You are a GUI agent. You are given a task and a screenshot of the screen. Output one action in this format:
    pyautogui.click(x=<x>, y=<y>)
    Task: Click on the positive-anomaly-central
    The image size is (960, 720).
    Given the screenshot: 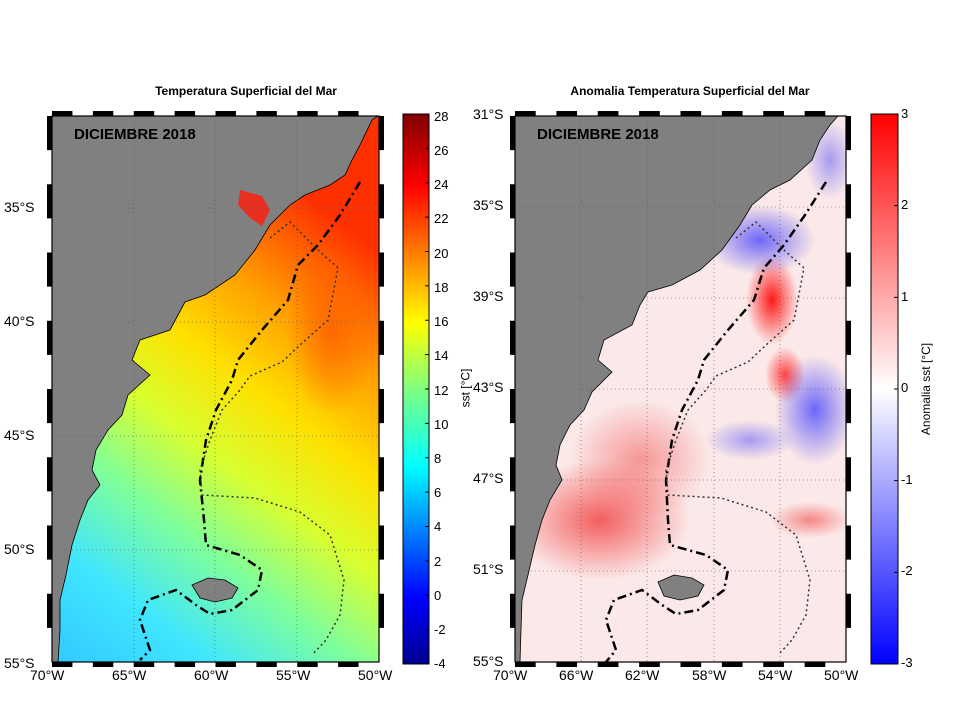 What is the action you would take?
    pyautogui.click(x=640, y=460)
    